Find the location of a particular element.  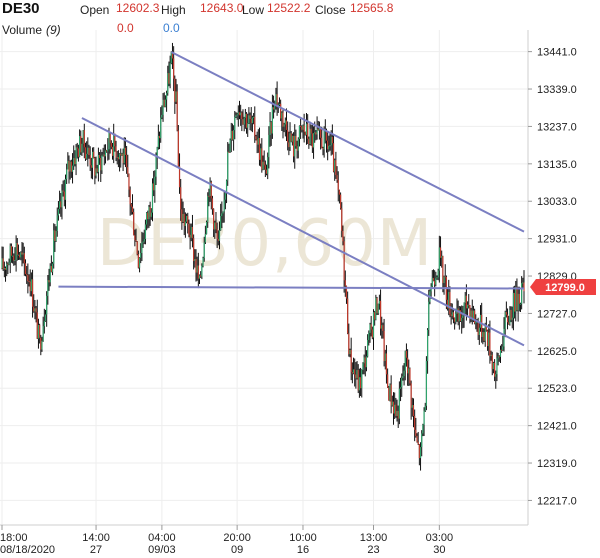

current-price-tag: 12799.0 is located at coordinates (563, 287).